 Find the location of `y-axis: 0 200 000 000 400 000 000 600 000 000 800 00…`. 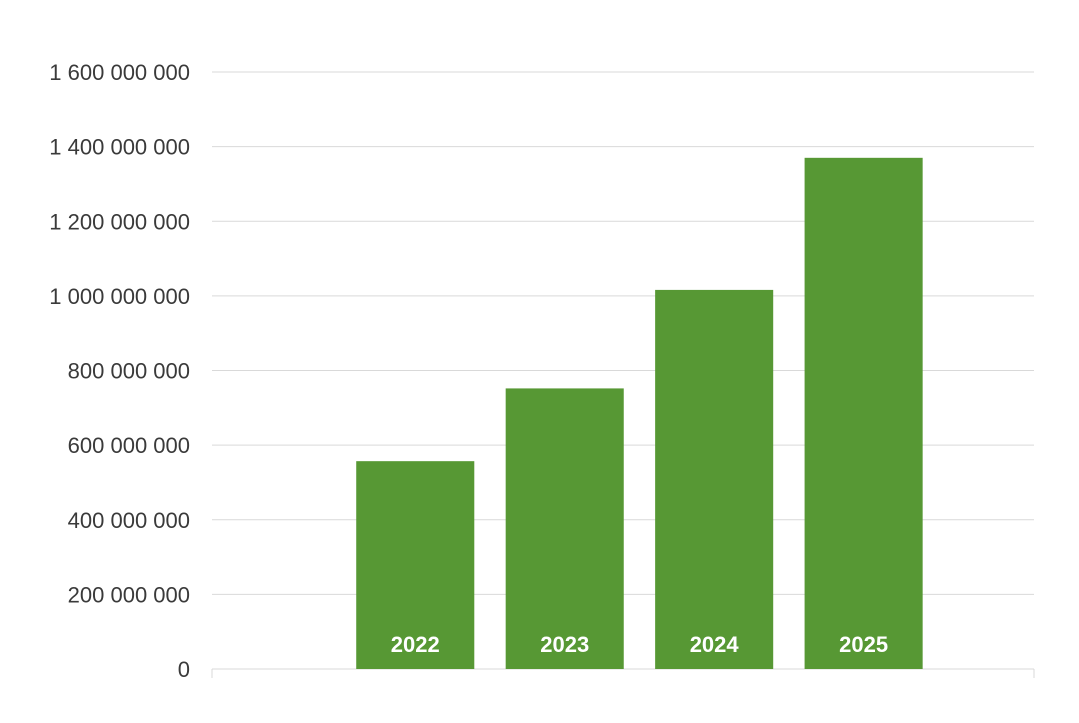

y-axis: 0 200 000 000 400 000 000 600 000 000 800 00… is located at coordinates (119, 371).